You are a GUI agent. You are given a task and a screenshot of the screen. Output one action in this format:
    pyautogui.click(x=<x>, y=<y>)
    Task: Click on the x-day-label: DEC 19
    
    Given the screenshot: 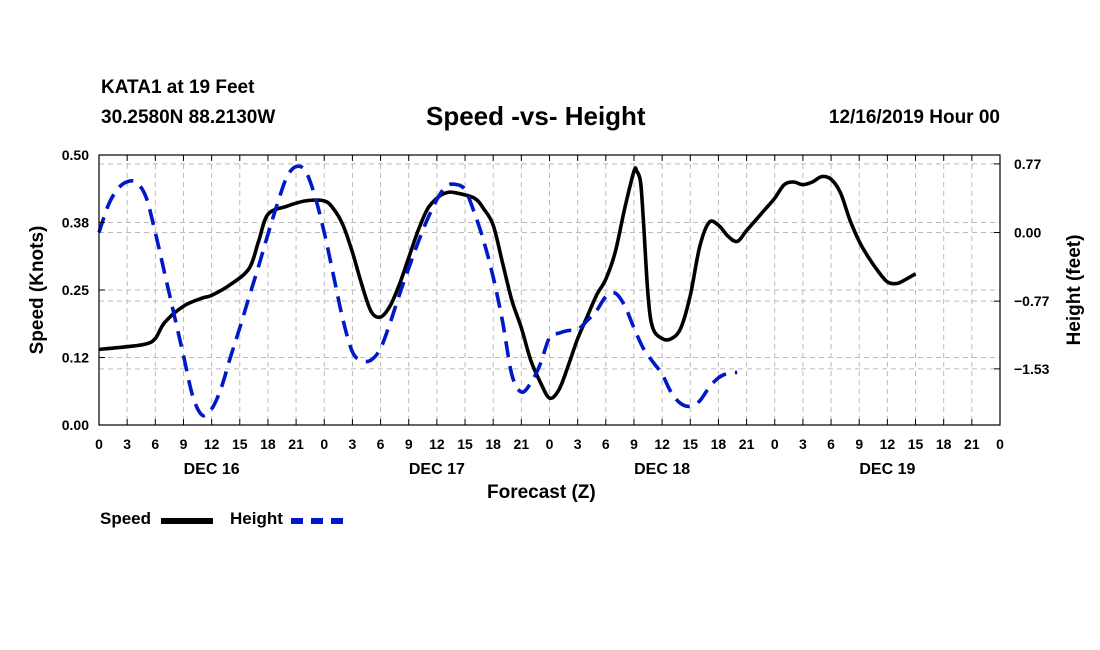 What is the action you would take?
    pyautogui.click(x=887, y=469)
    